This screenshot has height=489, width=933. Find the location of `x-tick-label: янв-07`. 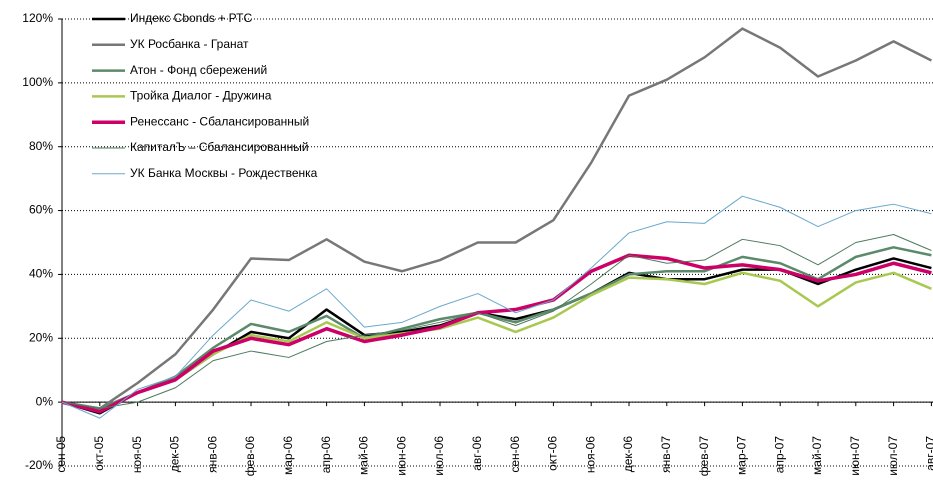

x-tick-label: янв-07 is located at coordinates (666, 454).